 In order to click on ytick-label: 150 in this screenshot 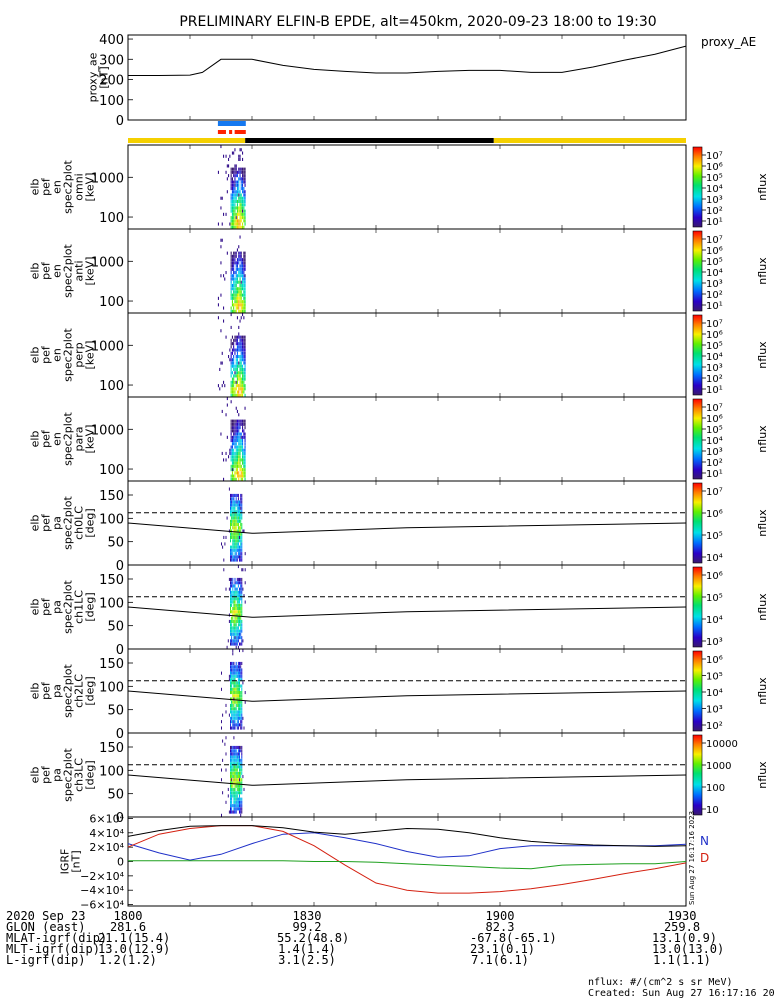, I will do `click(111, 580)`.